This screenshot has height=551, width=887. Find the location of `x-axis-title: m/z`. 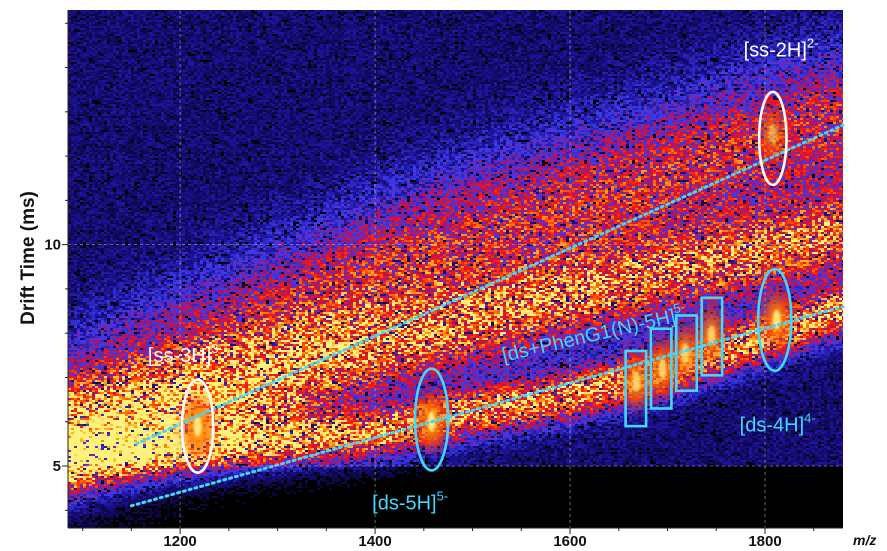

x-axis-title: m/z is located at coordinates (864, 540).